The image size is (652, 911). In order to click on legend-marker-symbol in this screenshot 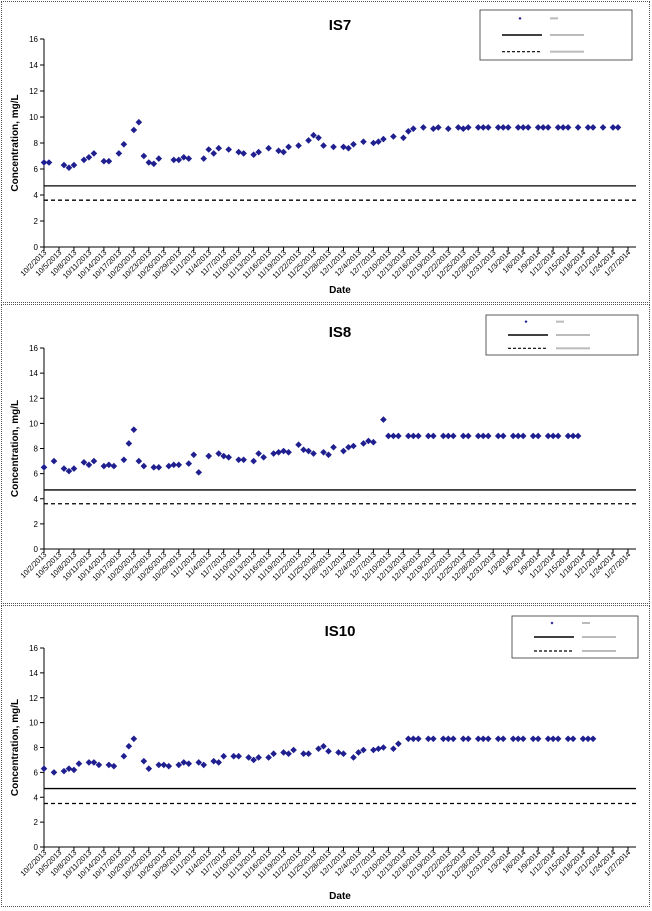, I will do `click(526, 322)`.